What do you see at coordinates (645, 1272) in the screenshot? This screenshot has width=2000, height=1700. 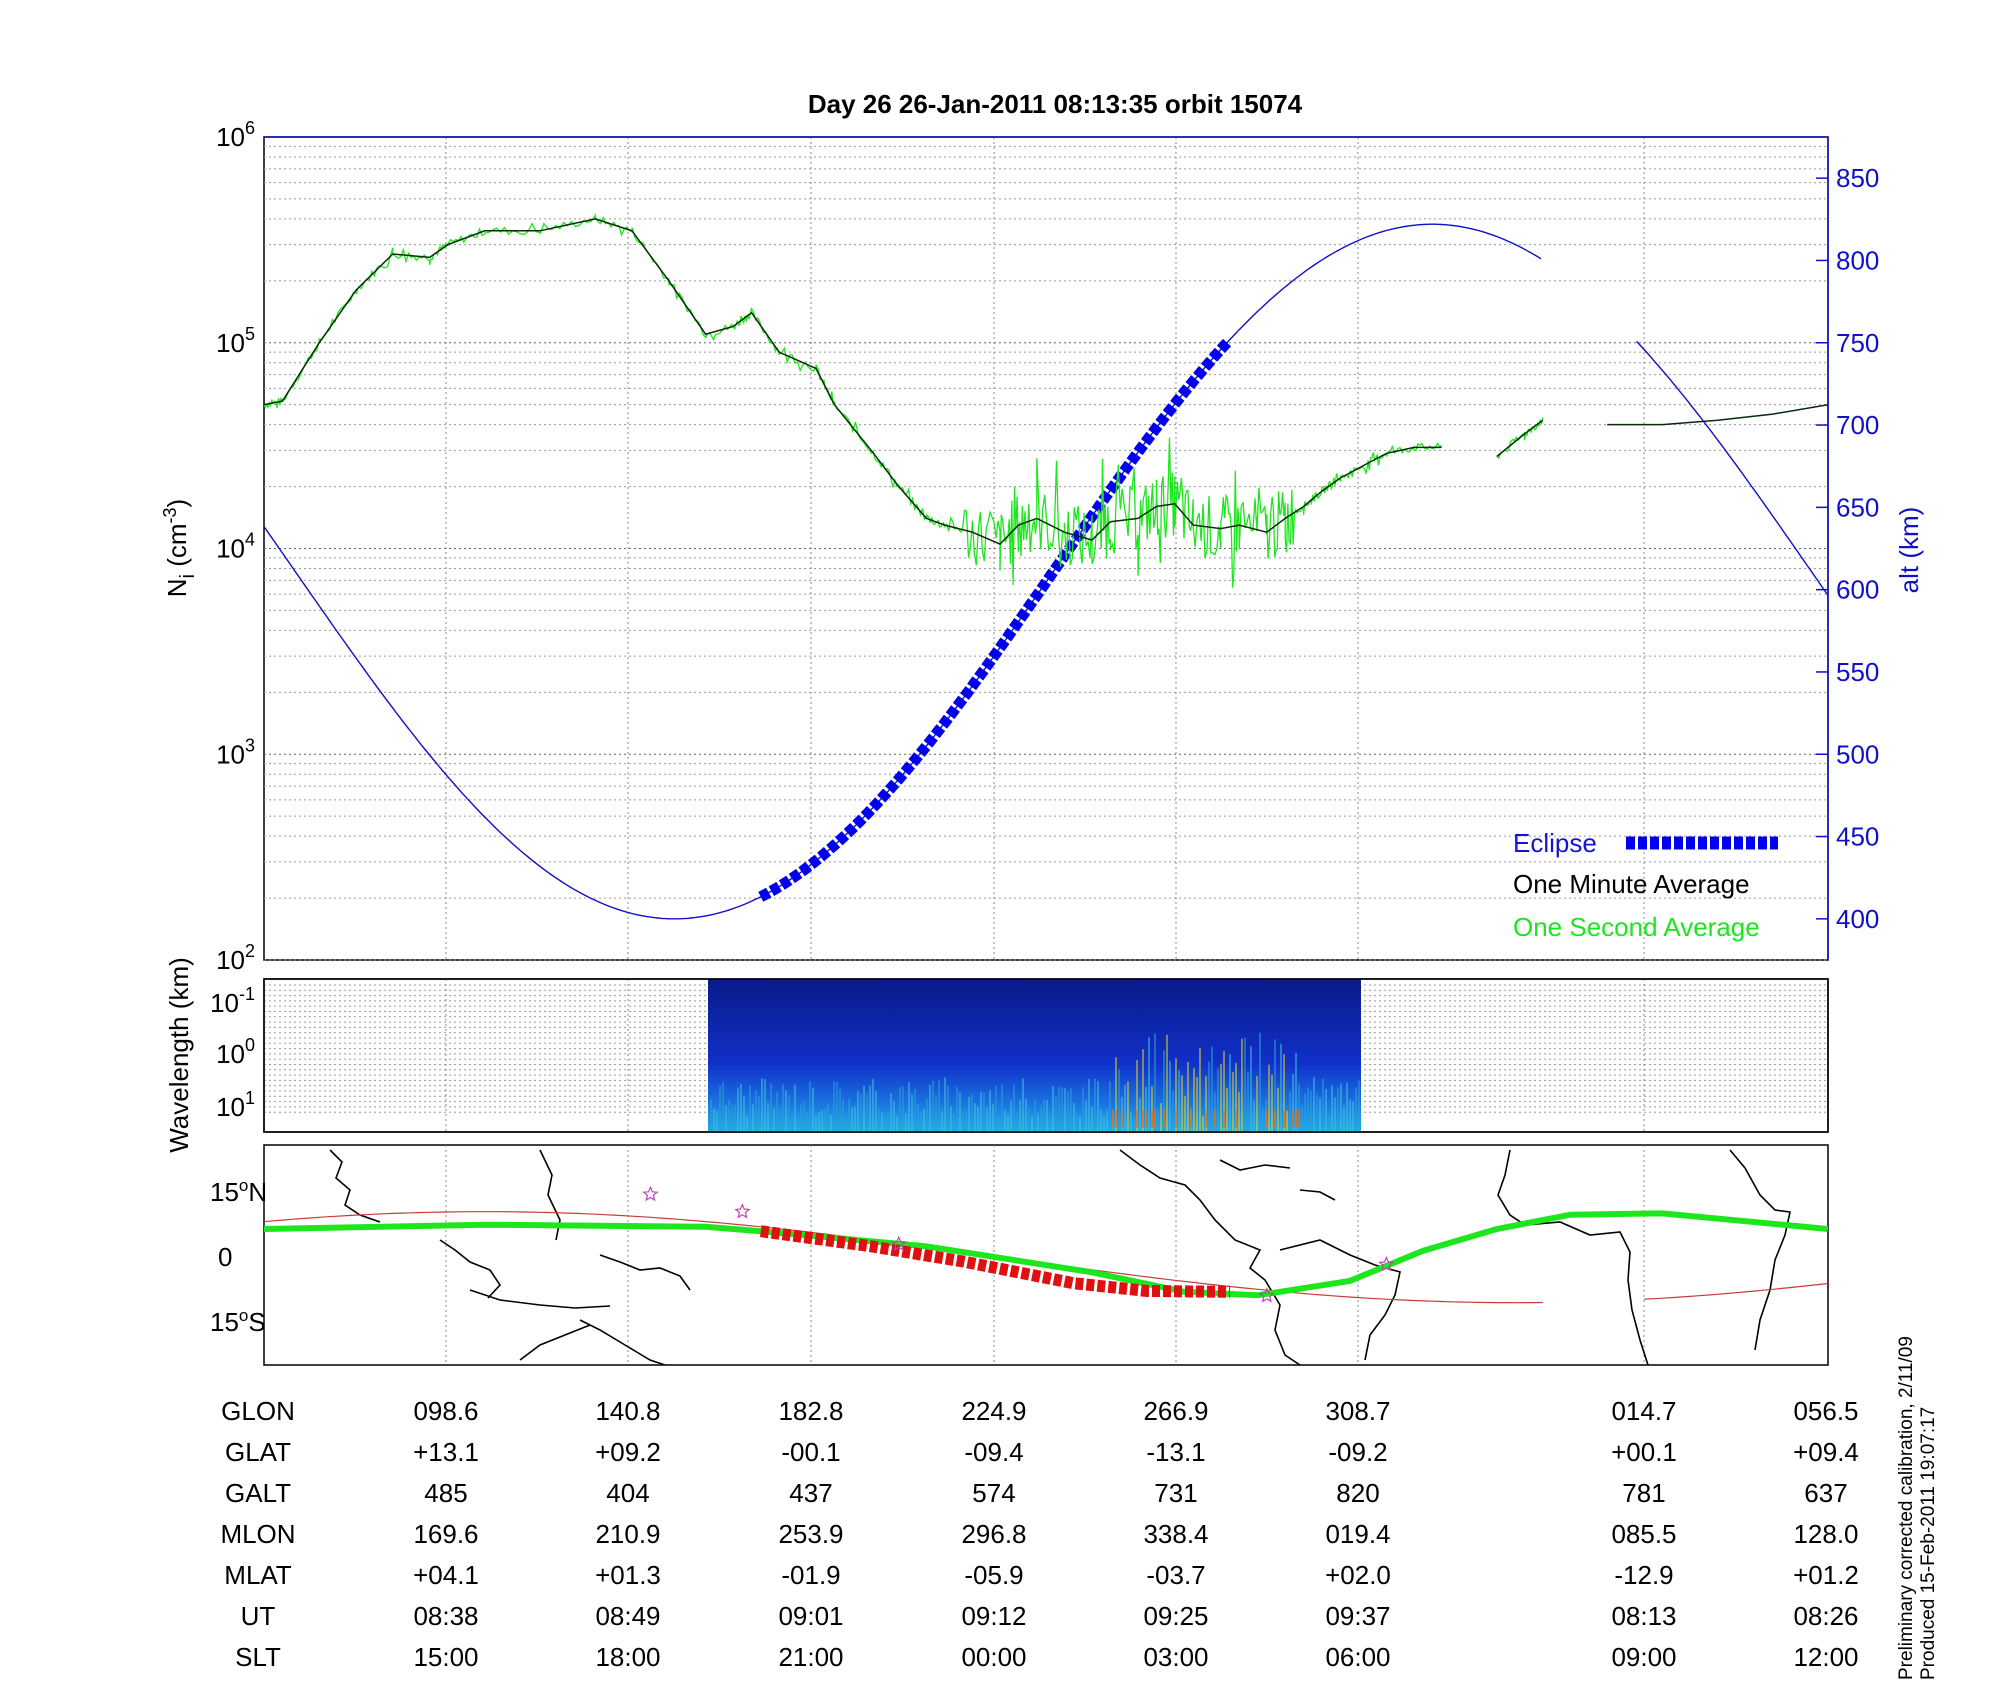 I see `coastline-newguinea` at bounding box center [645, 1272].